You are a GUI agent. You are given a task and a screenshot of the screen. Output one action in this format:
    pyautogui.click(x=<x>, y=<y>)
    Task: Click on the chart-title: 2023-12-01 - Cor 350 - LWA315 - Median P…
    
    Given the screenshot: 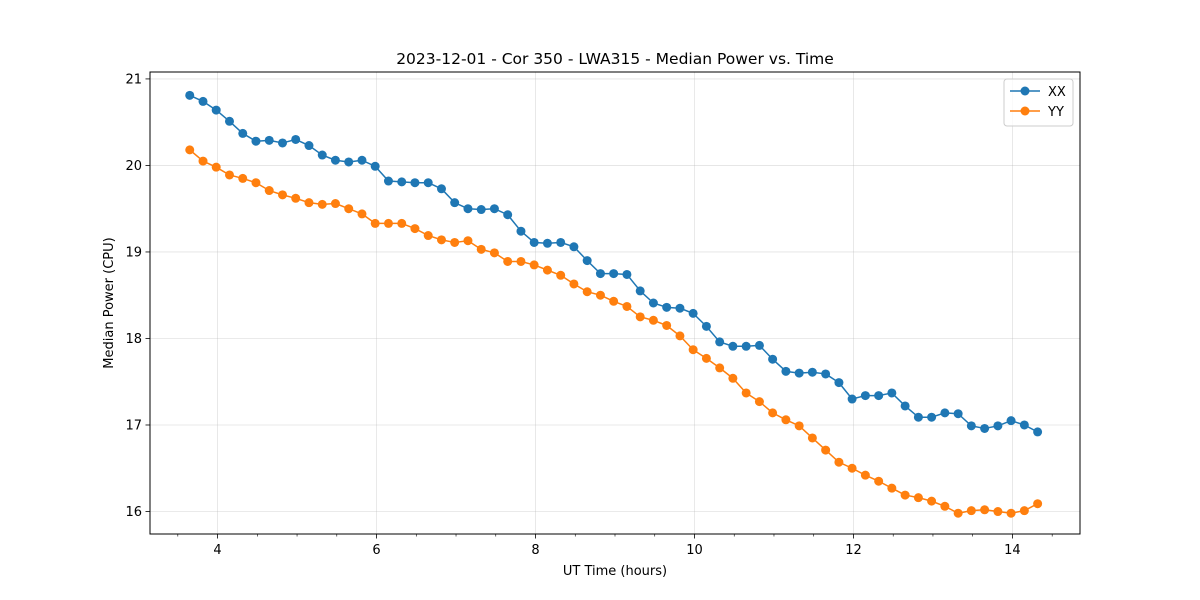 What is the action you would take?
    pyautogui.click(x=615, y=59)
    